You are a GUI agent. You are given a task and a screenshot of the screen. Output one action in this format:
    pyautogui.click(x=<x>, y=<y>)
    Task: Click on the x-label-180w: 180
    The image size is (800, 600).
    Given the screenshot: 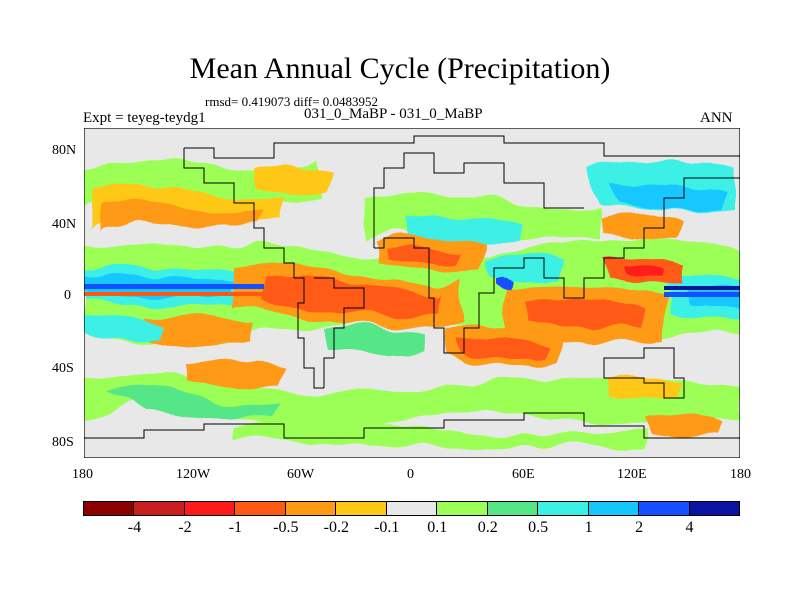 What is the action you would take?
    pyautogui.click(x=82, y=474)
    